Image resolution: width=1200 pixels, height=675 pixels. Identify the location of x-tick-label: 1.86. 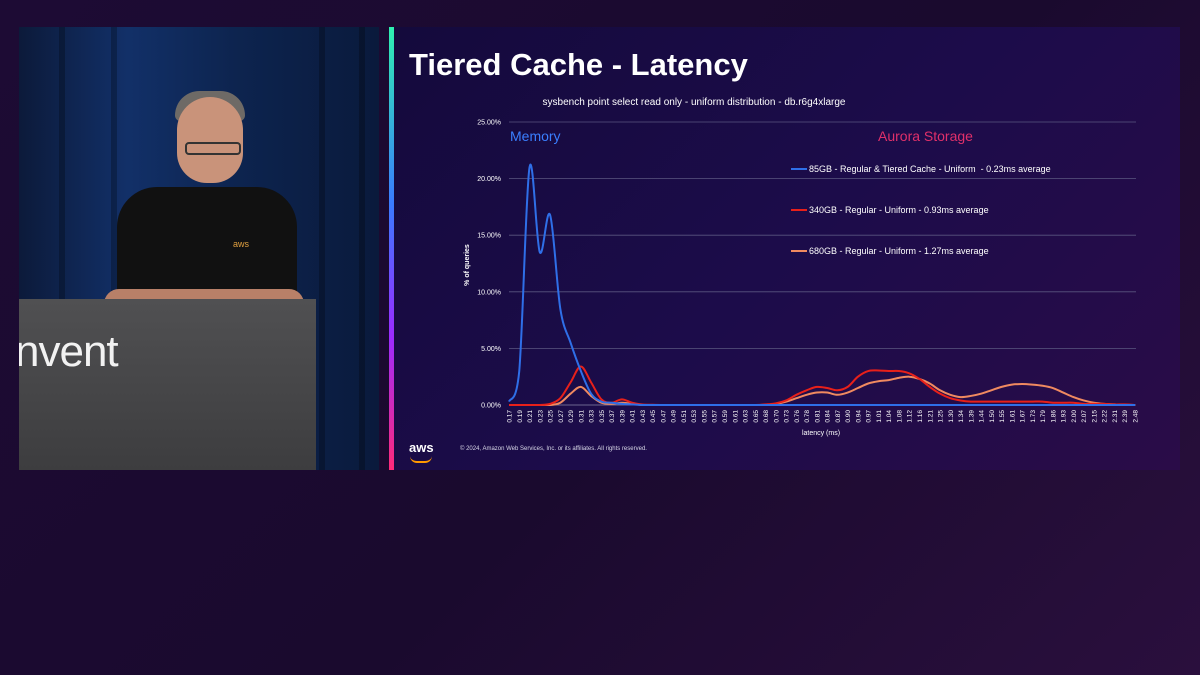
(1053, 416).